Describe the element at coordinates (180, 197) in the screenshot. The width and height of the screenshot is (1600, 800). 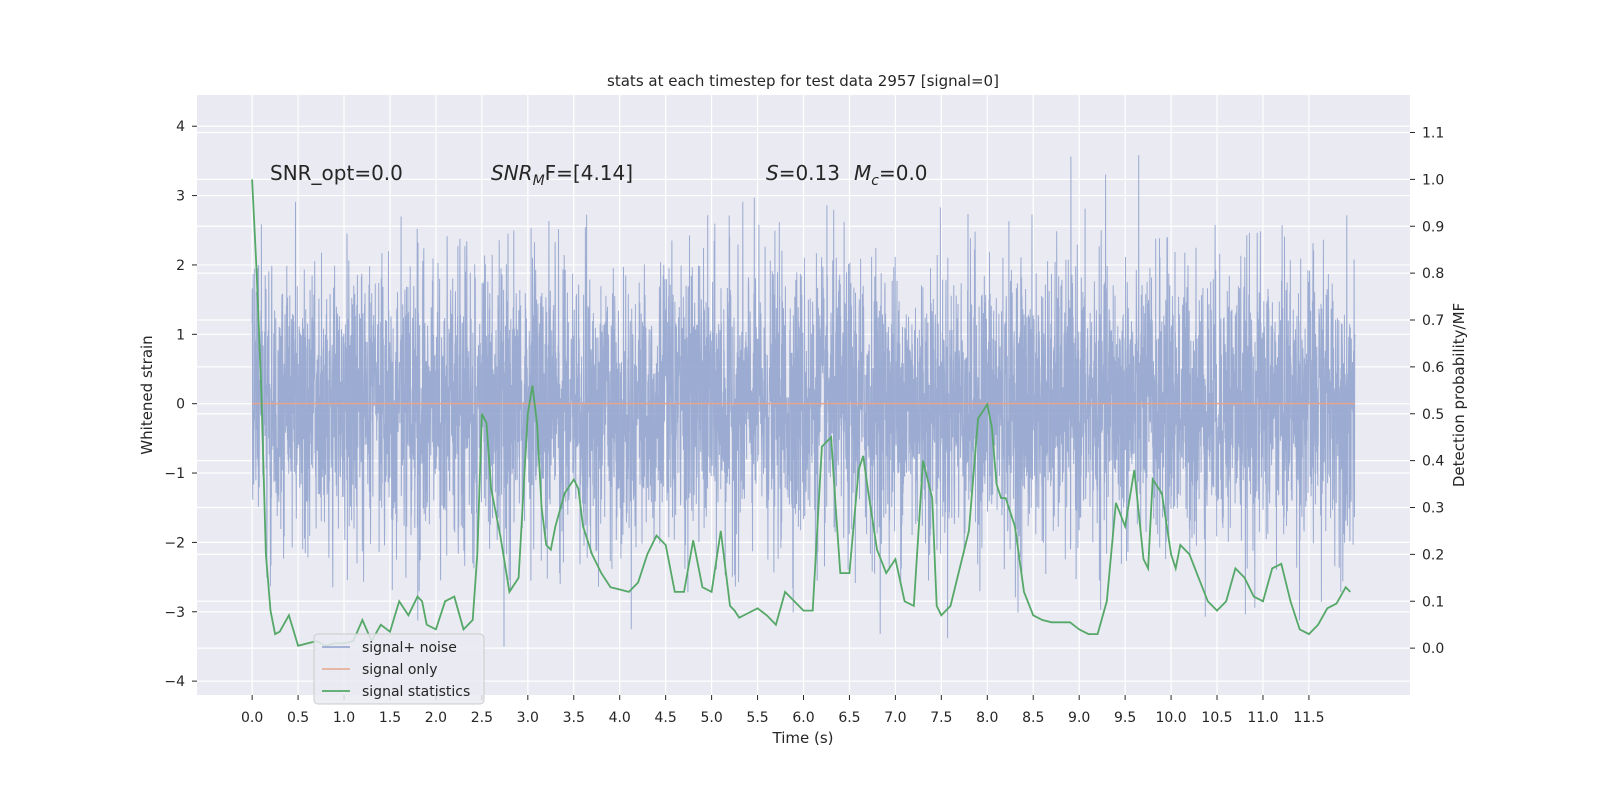
I see `y-tick-label-7: 3` at that location.